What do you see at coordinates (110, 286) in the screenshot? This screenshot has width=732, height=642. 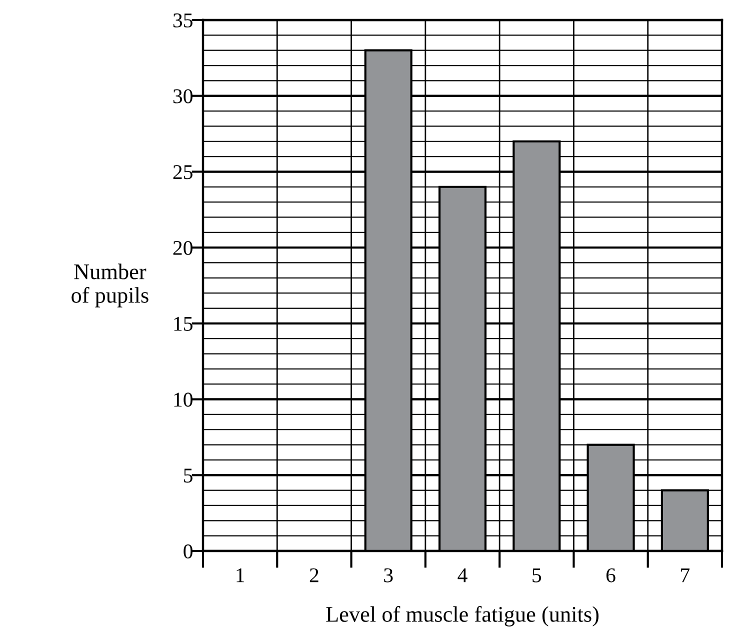 I see `y-axis-title: Number of pupils` at bounding box center [110, 286].